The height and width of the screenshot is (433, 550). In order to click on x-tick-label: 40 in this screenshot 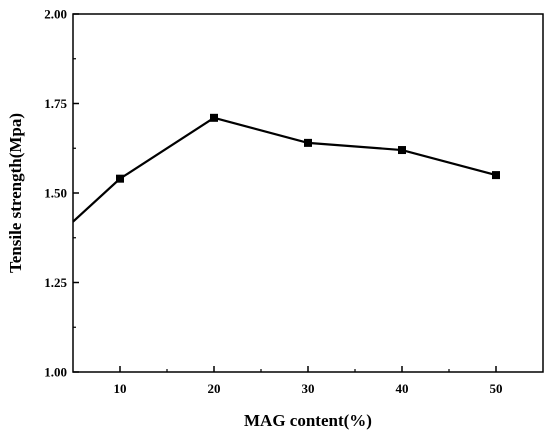, I will do `click(402, 388)`.